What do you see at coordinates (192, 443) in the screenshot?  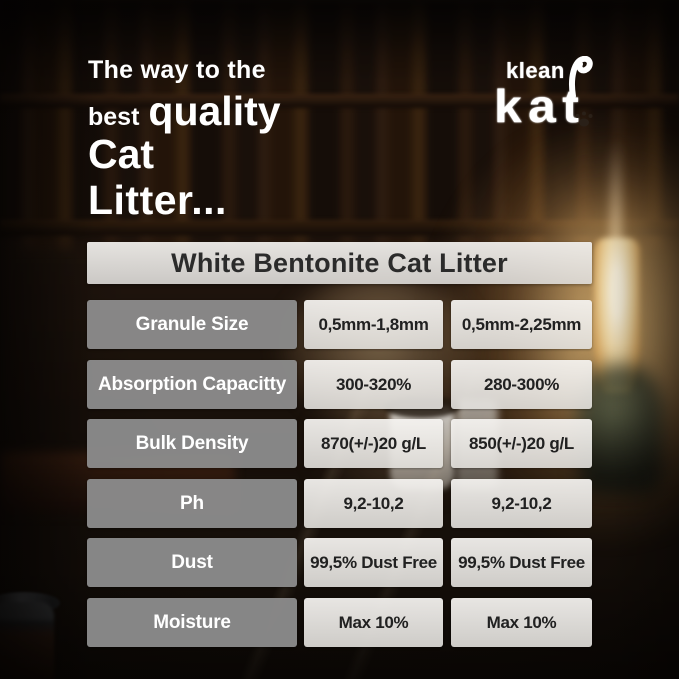 I see `spec-label: Bulk Density` at bounding box center [192, 443].